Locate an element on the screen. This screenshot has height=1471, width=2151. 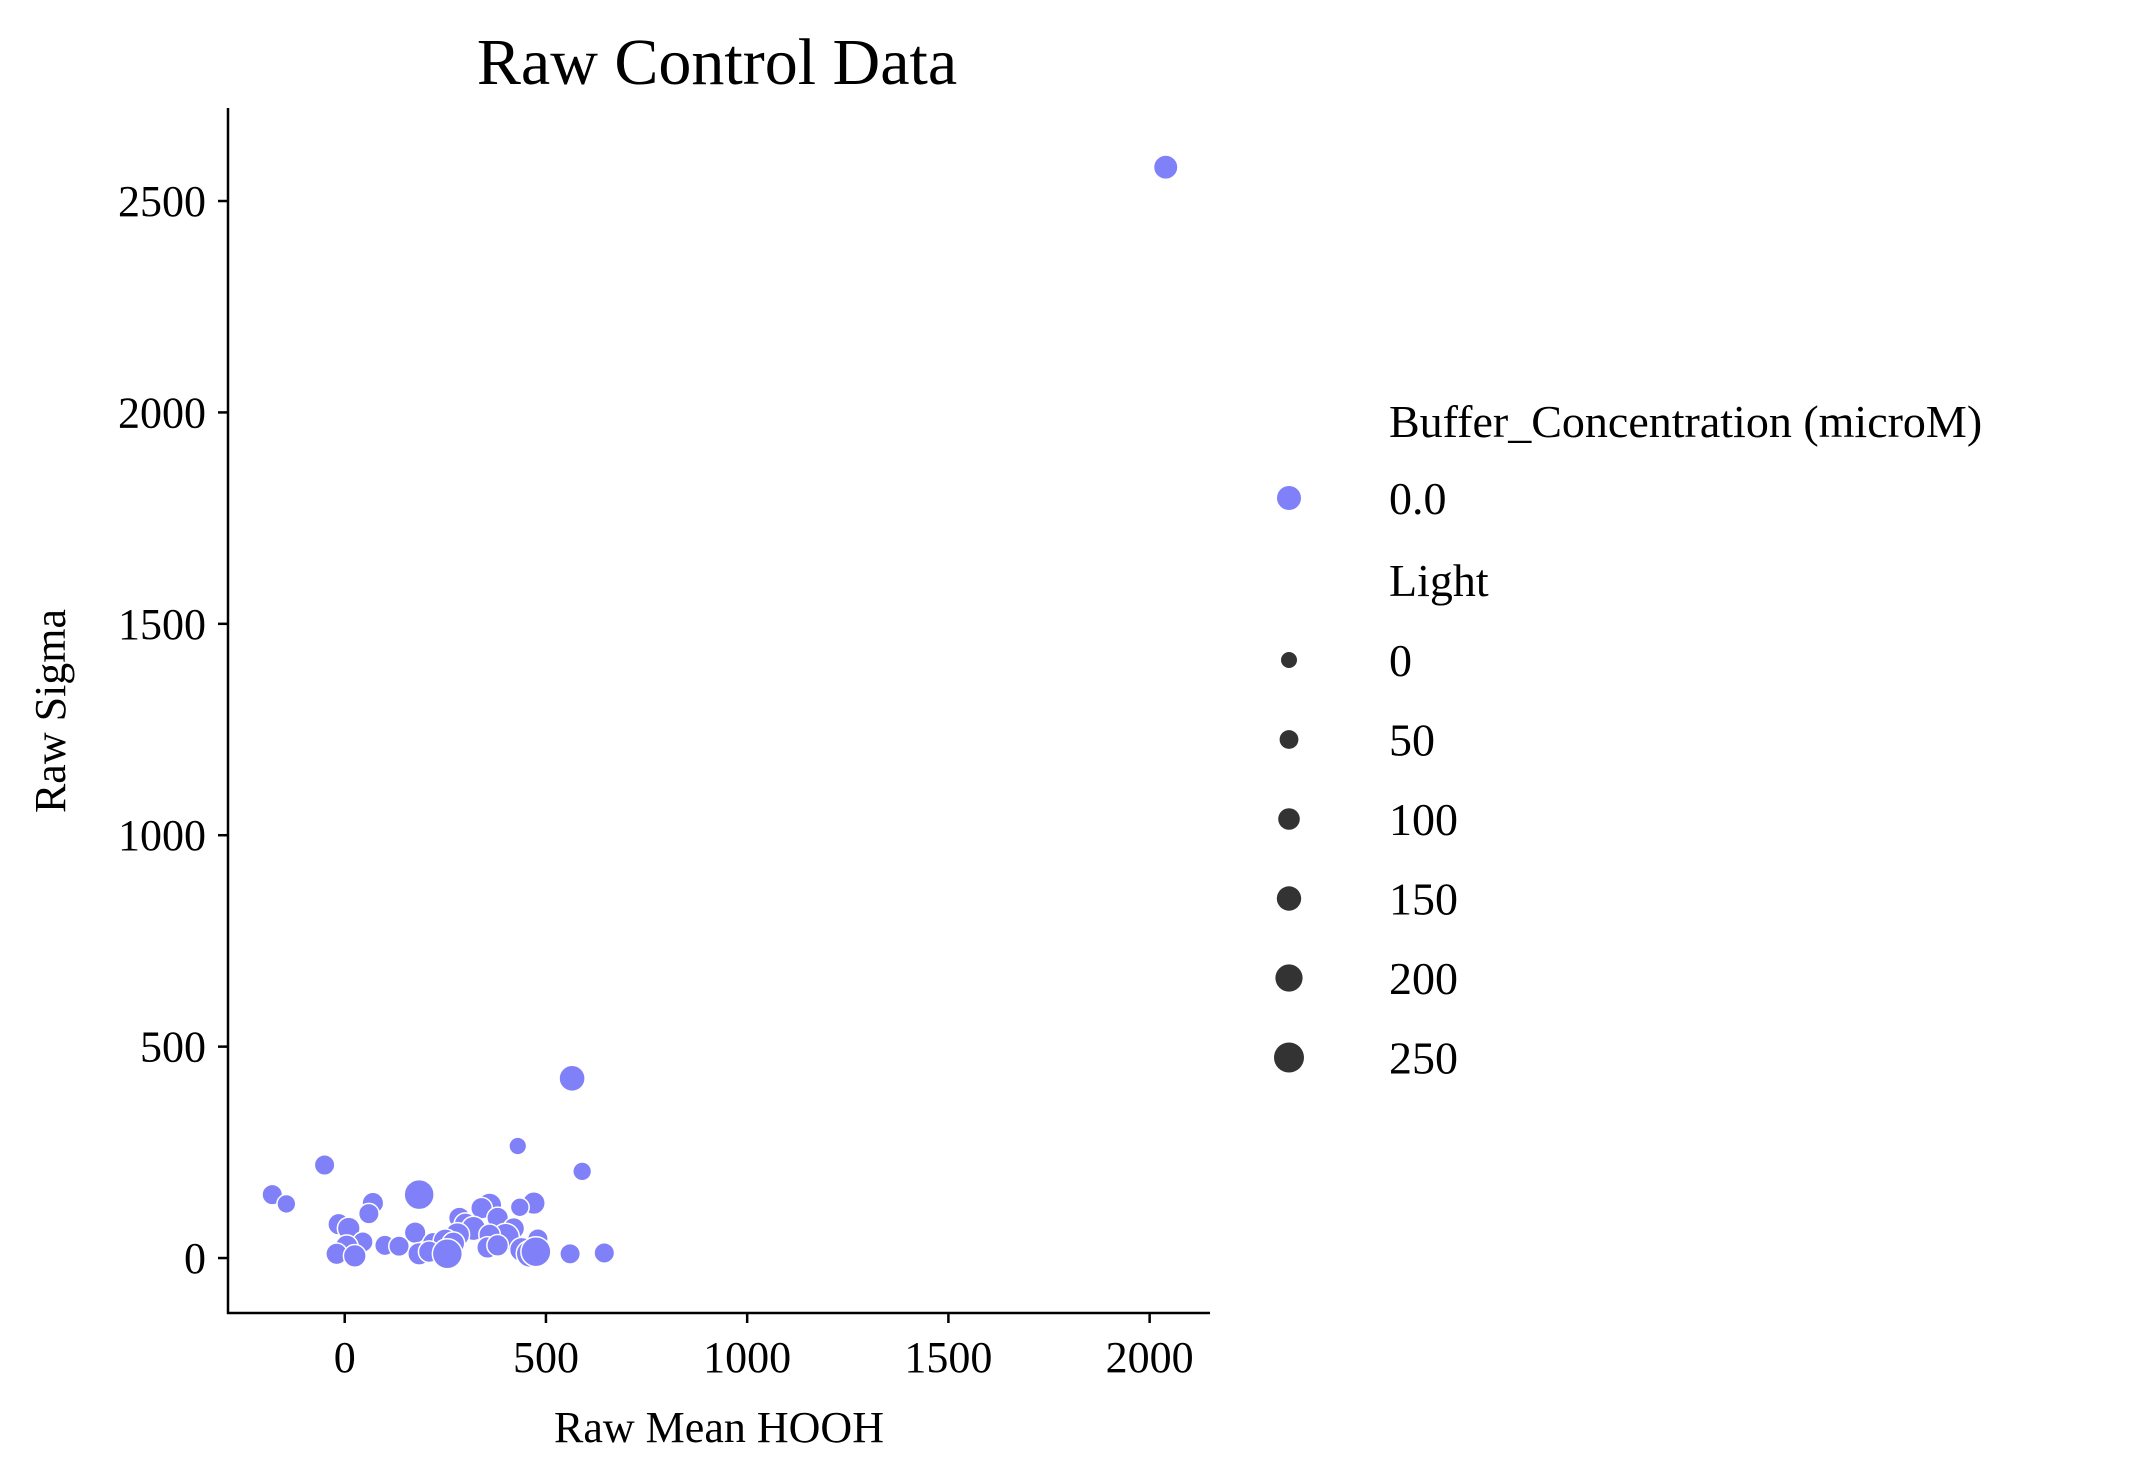
y-tick-label: 500 is located at coordinates (173, 1047).